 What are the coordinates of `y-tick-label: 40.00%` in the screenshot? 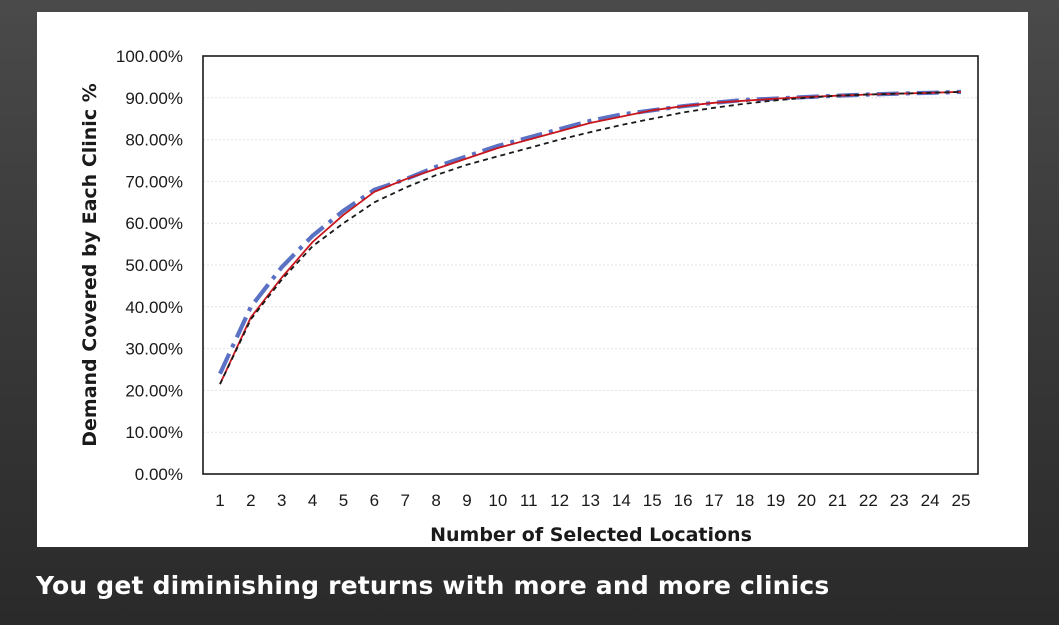 It's located at (154, 307).